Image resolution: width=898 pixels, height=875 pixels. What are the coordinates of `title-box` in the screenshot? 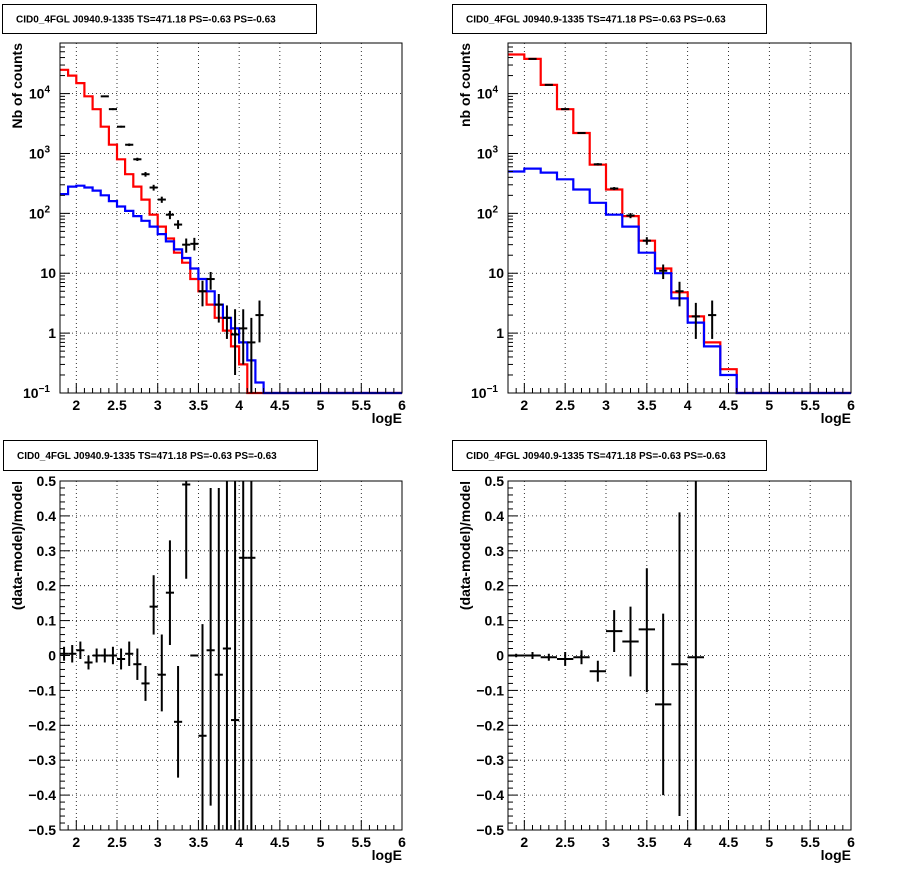 It's located at (160, 455).